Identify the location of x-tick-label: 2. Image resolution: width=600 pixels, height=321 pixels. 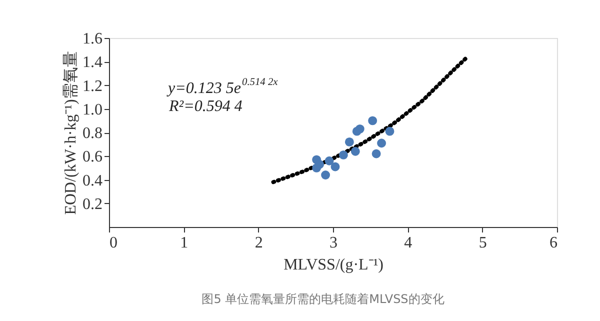
(258, 243).